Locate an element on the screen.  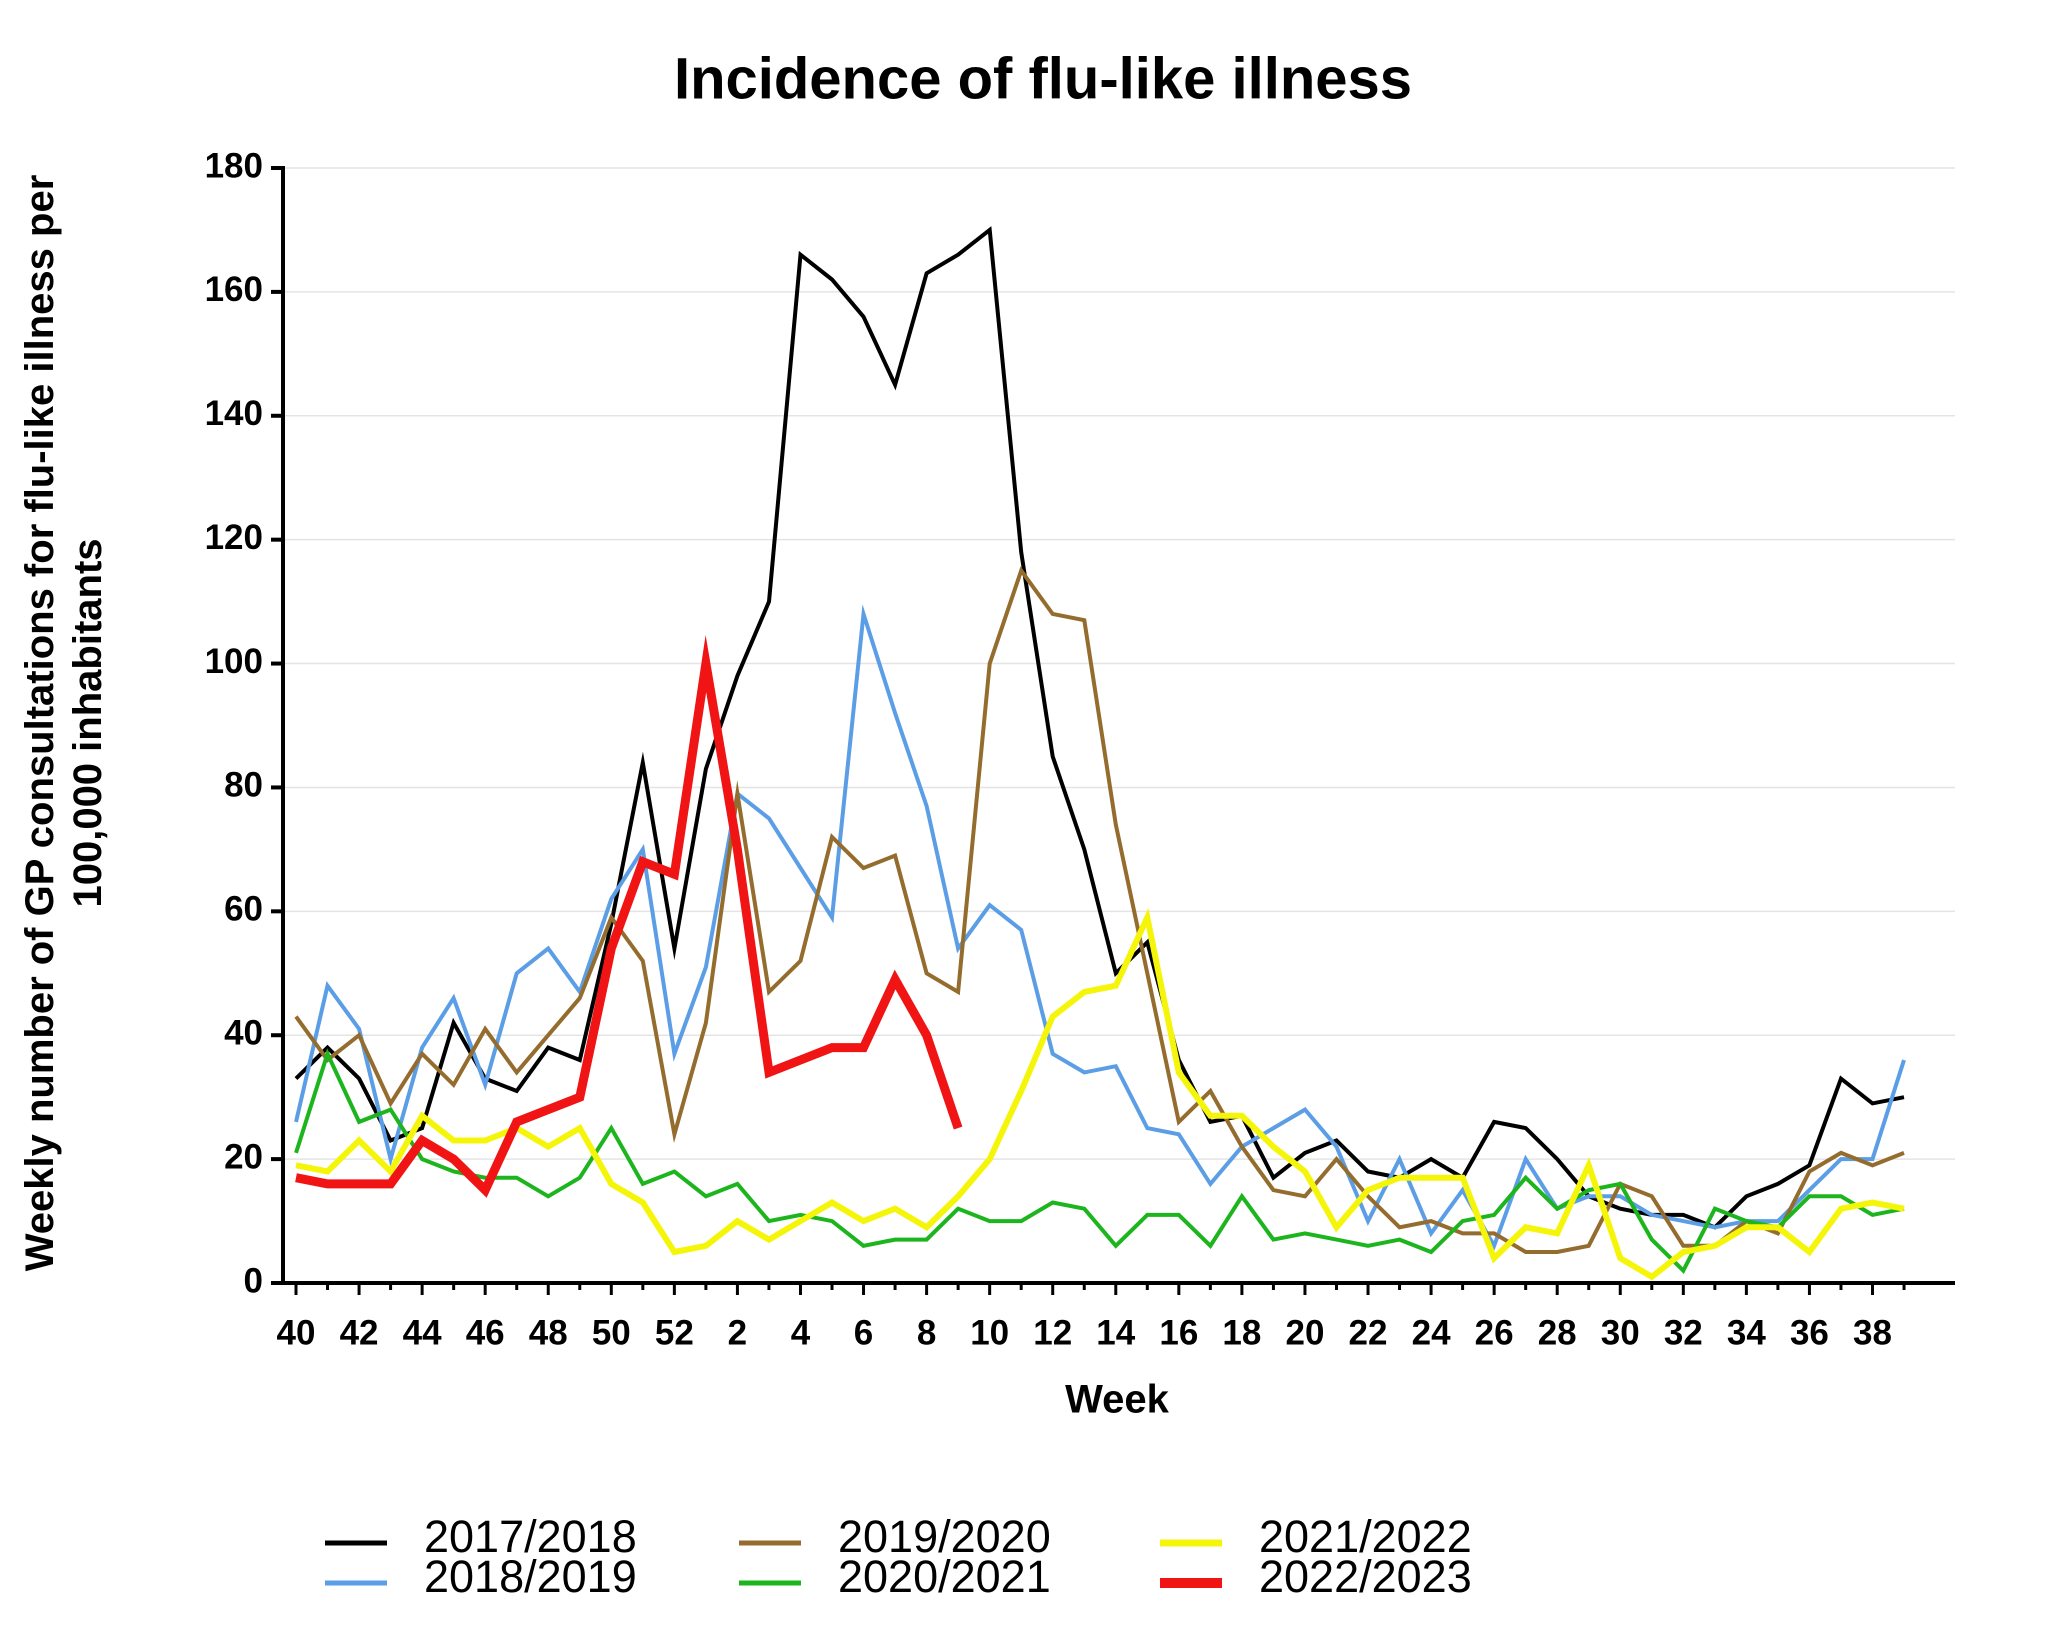
legend-label: 2021/2022 is located at coordinates (1365, 1536).